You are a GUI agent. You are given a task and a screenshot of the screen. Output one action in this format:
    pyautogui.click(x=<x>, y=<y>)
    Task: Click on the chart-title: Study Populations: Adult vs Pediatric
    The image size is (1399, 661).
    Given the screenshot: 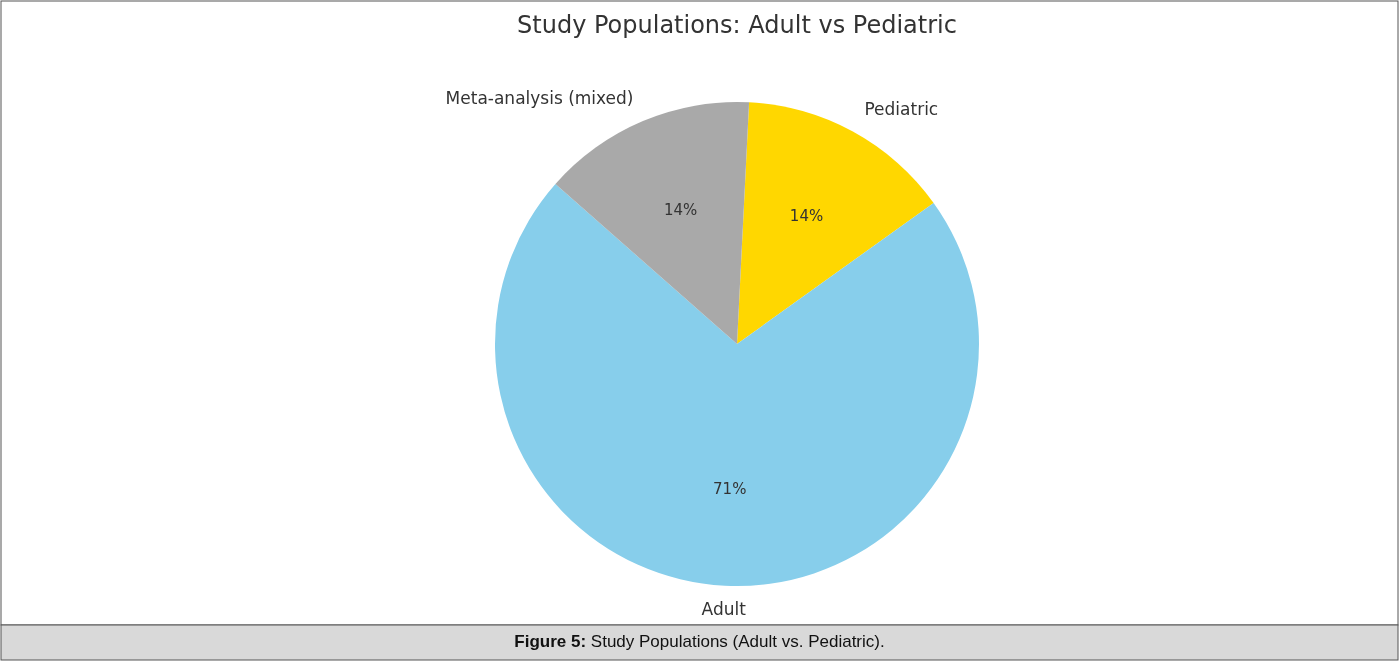 What is the action you would take?
    pyautogui.click(x=737, y=25)
    